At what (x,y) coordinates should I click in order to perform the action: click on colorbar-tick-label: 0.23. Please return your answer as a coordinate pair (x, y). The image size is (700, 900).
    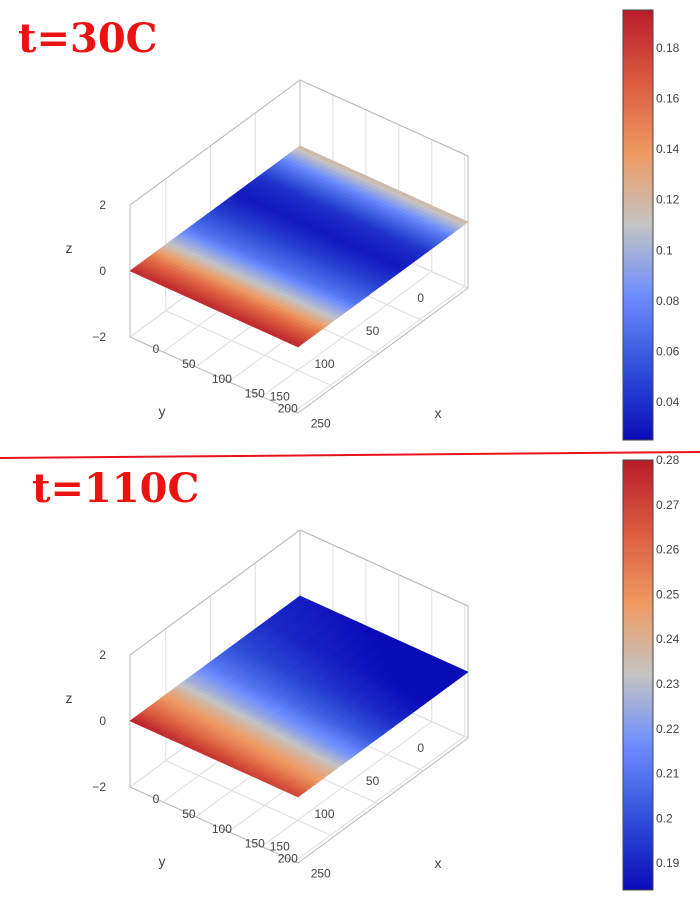
    Looking at the image, I should click on (668, 684).